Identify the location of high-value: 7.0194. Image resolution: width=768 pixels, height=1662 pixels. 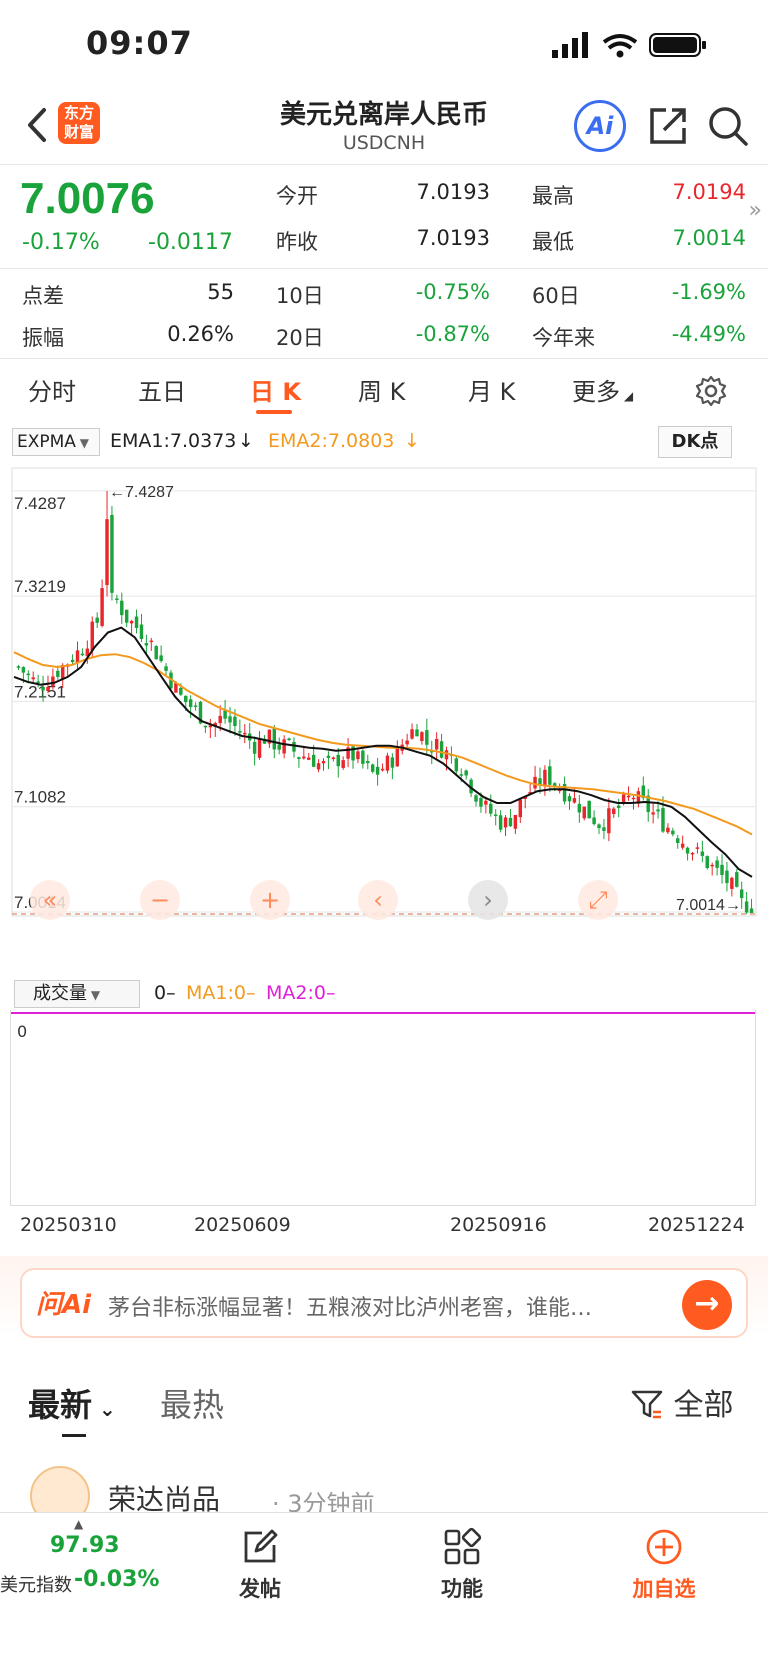
(709, 192).